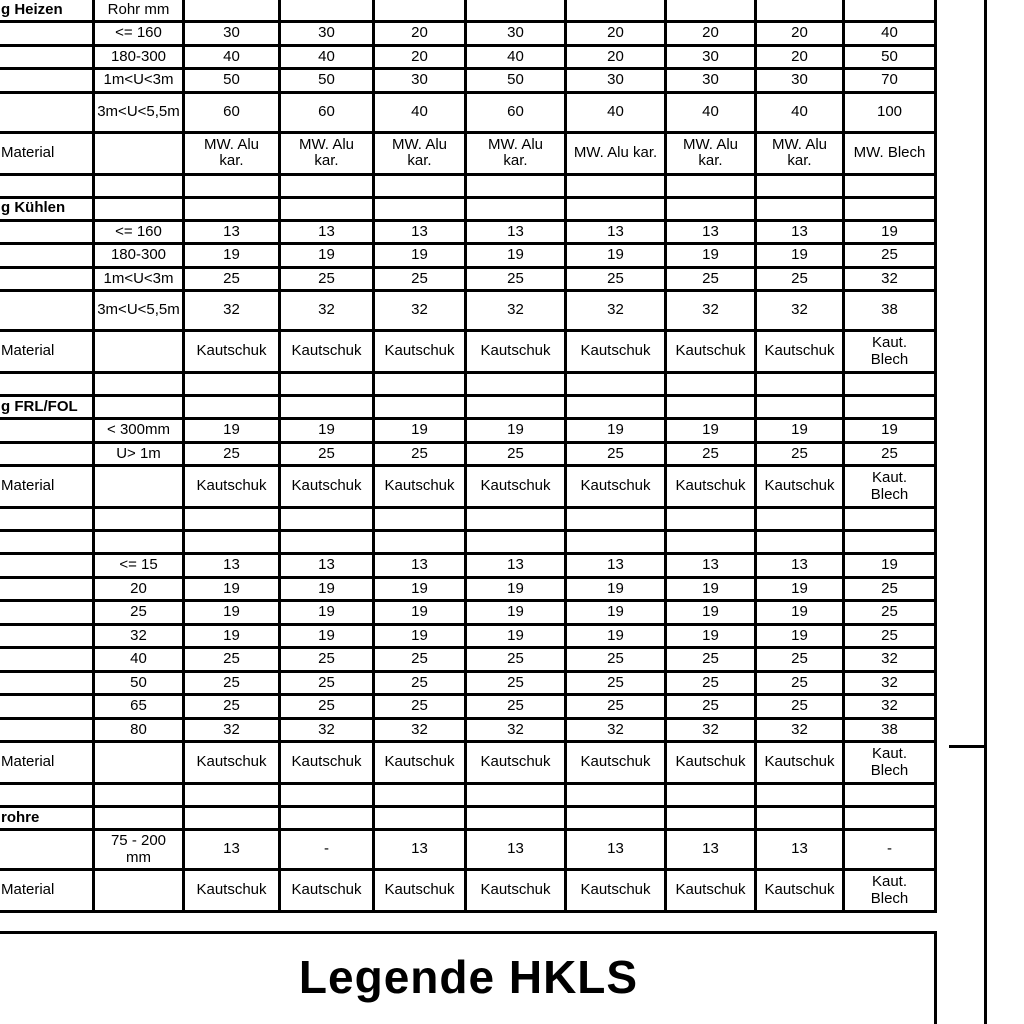 The image size is (1024, 1024). Describe the element at coordinates (468, 796) in the screenshot. I see `table-row` at that location.